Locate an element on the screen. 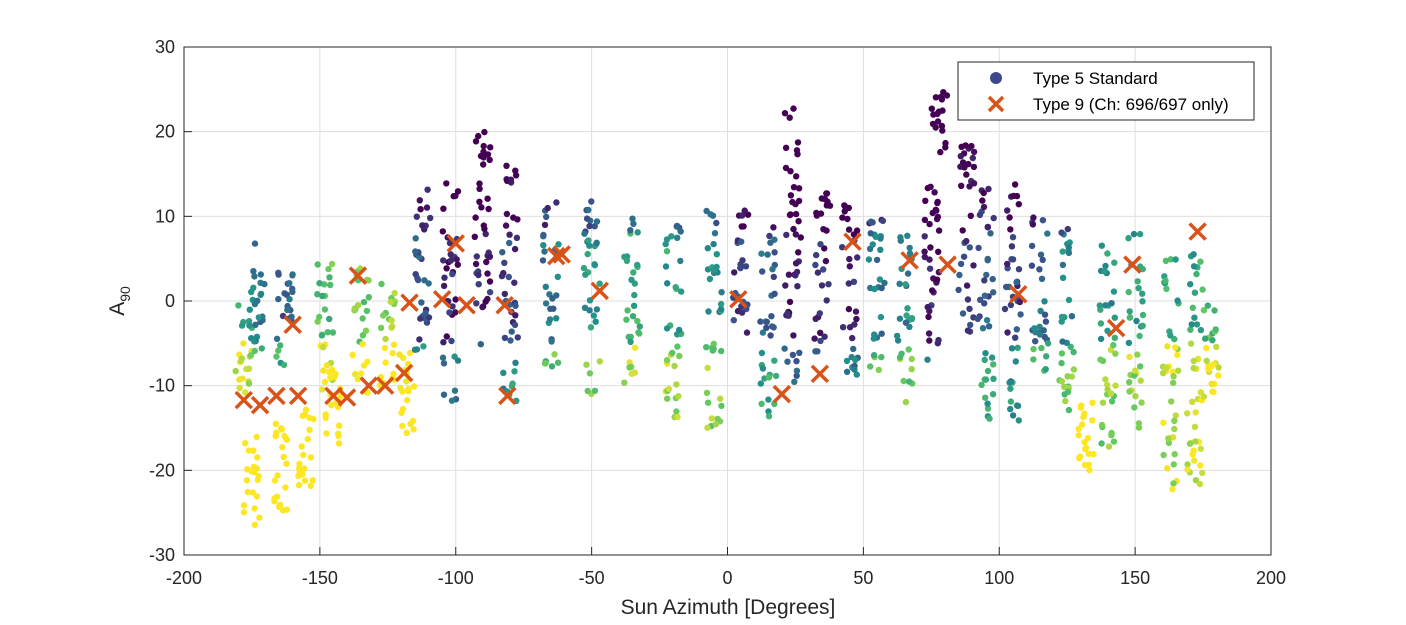  legend-marker-type9 is located at coordinates (996, 104).